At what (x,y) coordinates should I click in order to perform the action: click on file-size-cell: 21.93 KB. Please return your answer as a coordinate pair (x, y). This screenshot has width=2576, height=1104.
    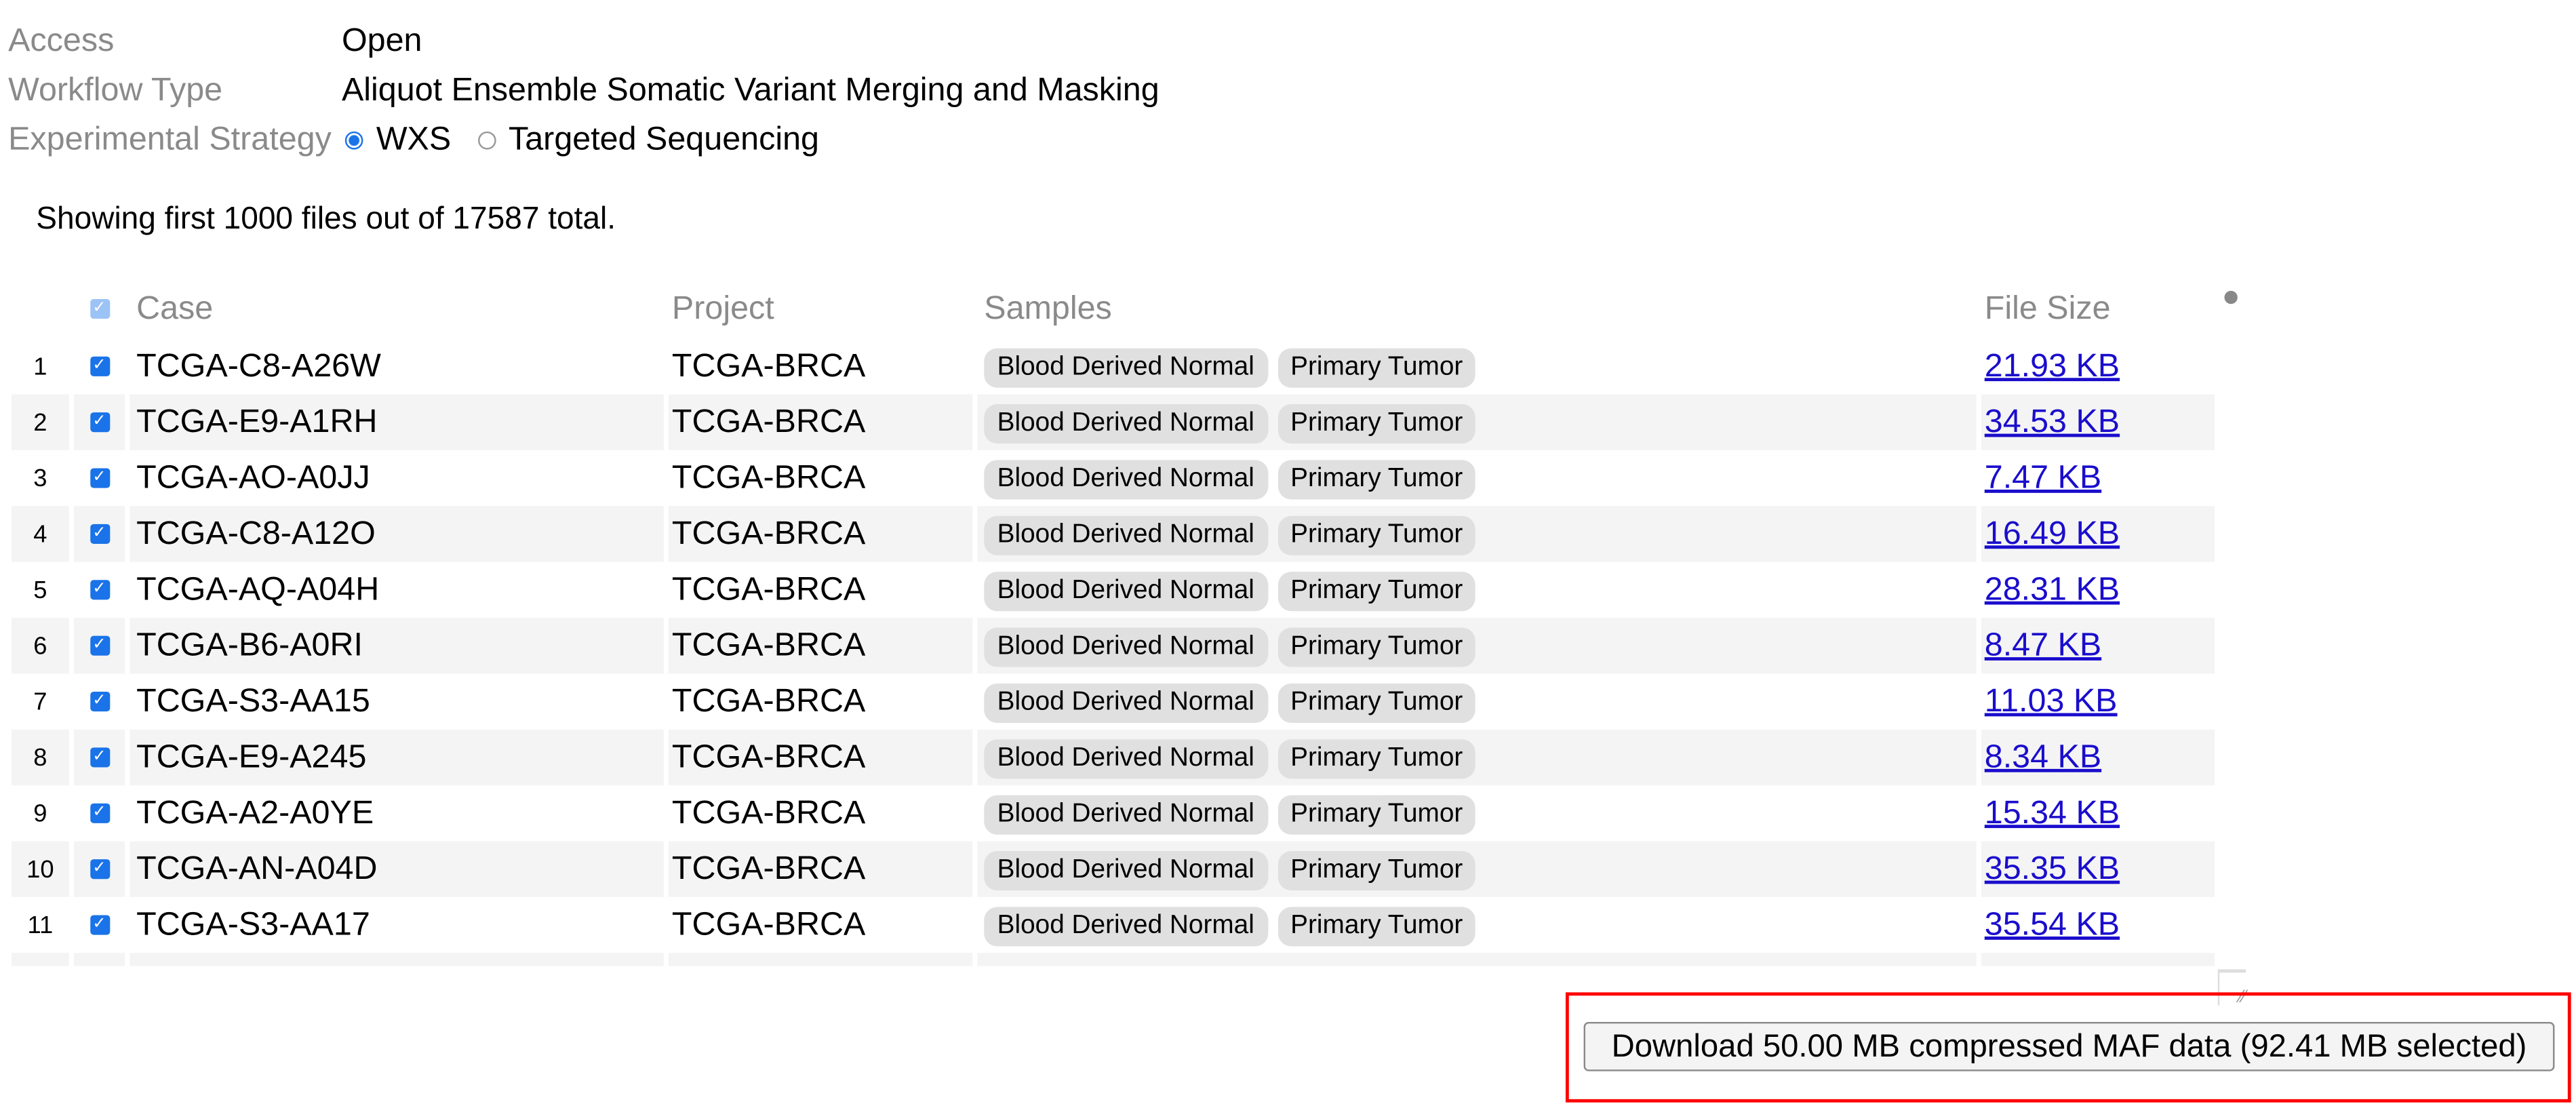
    Looking at the image, I should click on (2095, 366).